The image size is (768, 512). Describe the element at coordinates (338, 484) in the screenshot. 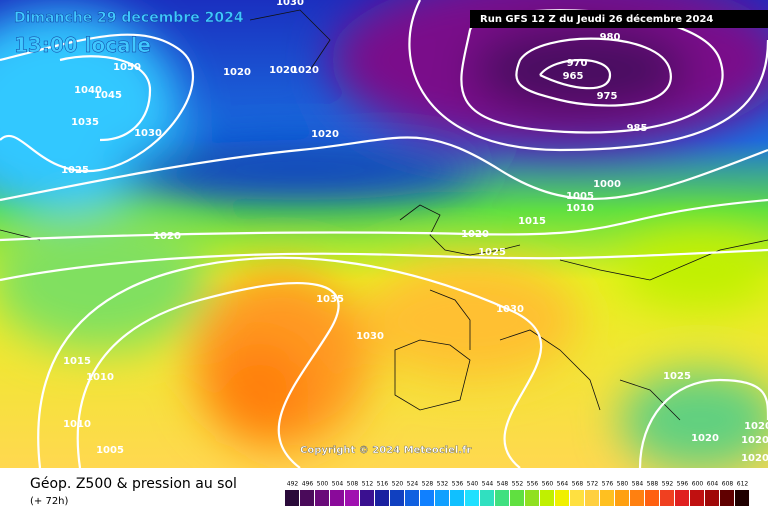

I see `scale-label: 504` at that location.